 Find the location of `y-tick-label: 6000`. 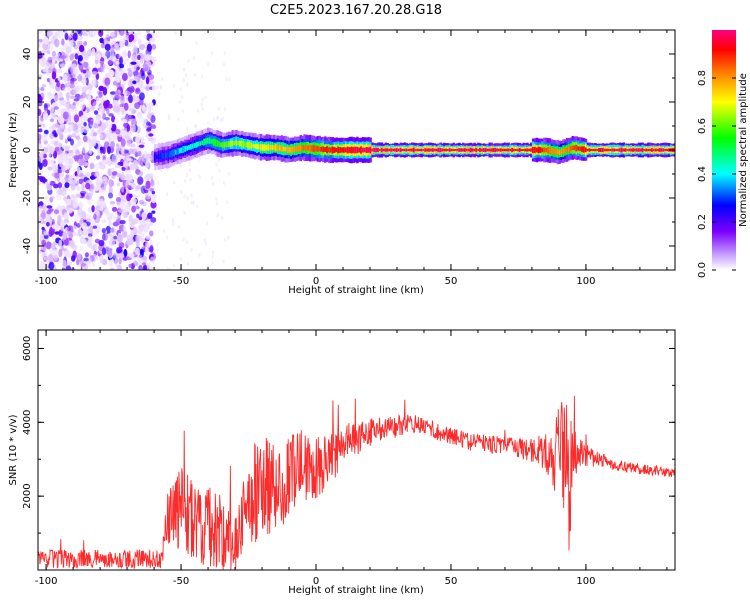

y-tick-label: 6000 is located at coordinates (27, 348).